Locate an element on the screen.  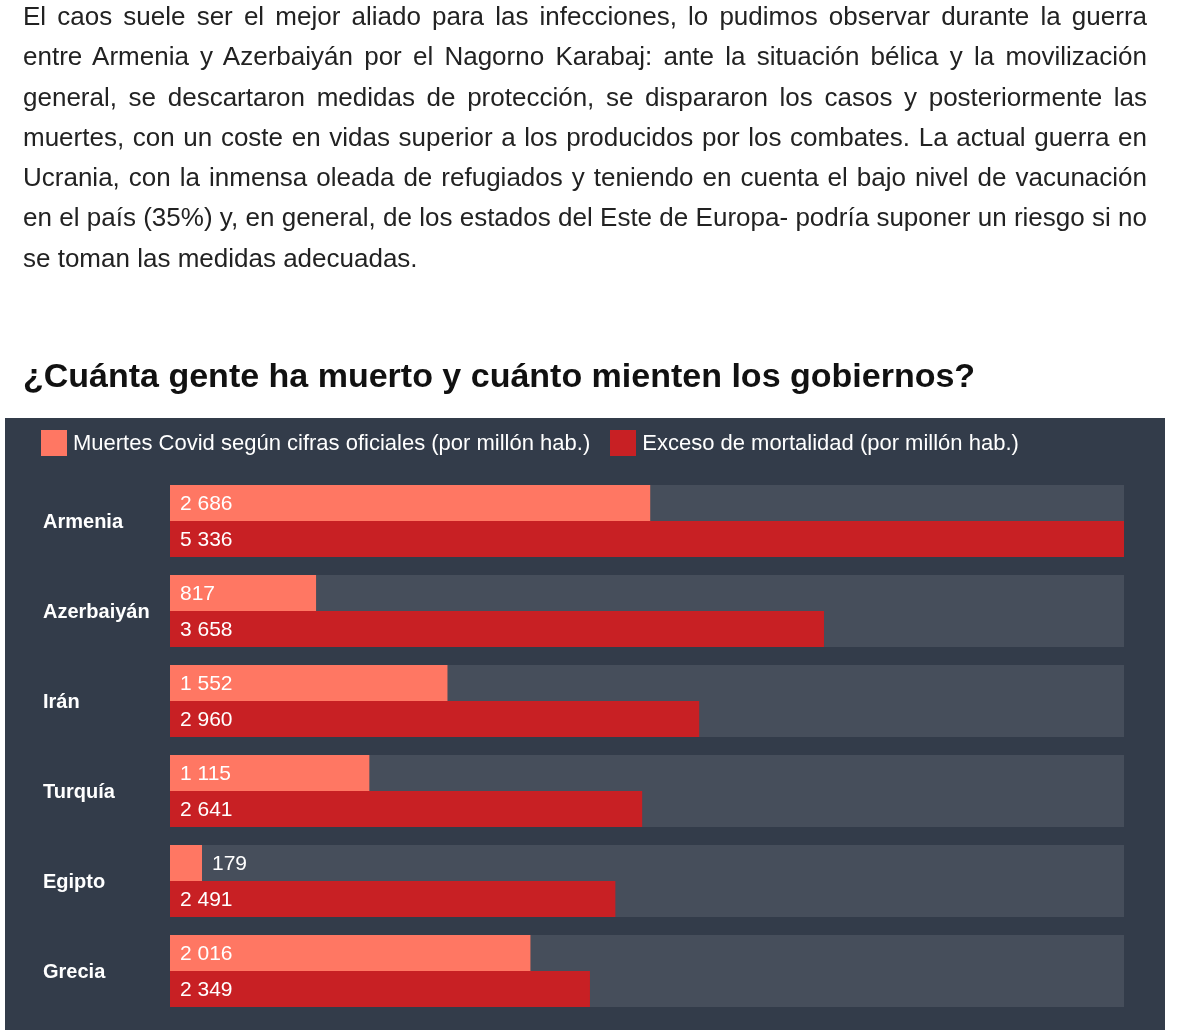
y-tick-label: Armenia is located at coordinates (83, 521).